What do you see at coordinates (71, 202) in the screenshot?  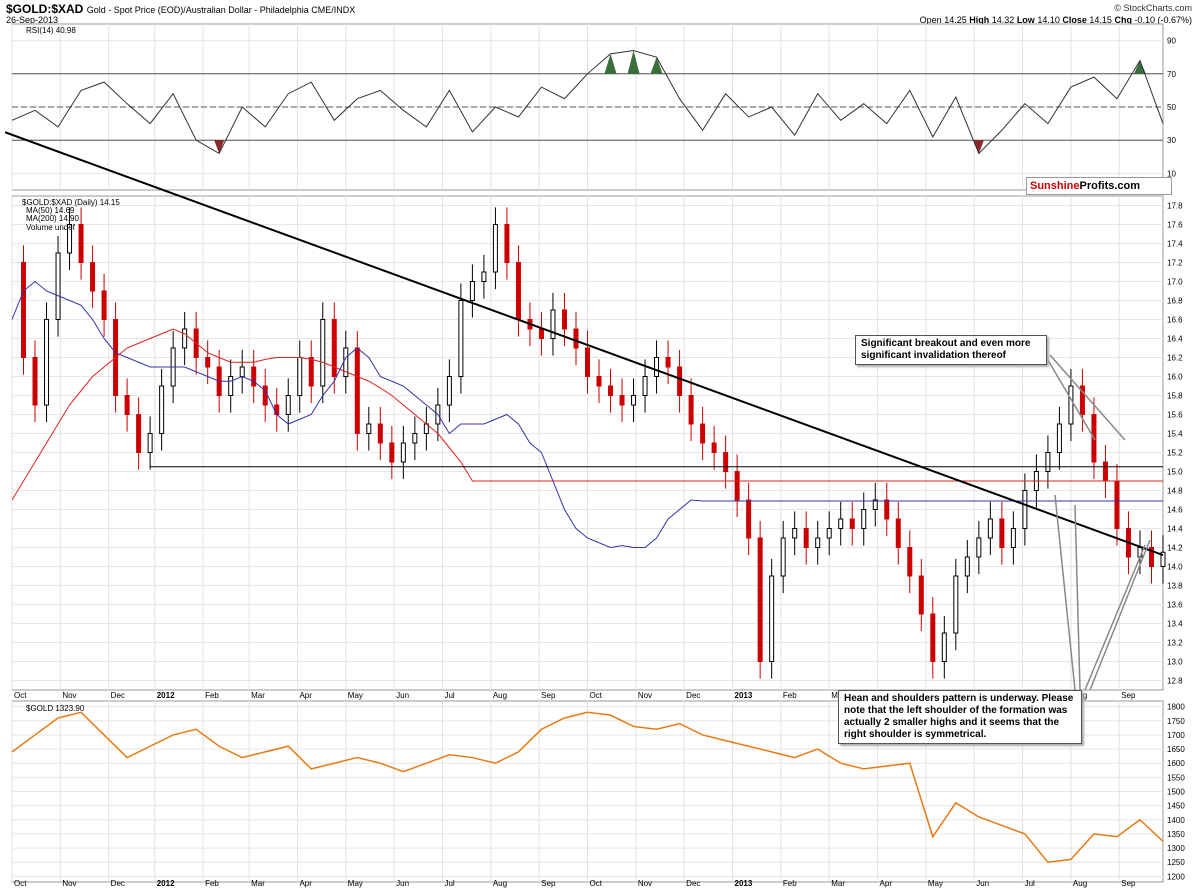 I see `main-legend: $GOLD:$XAD (Daily) 14.15` at bounding box center [71, 202].